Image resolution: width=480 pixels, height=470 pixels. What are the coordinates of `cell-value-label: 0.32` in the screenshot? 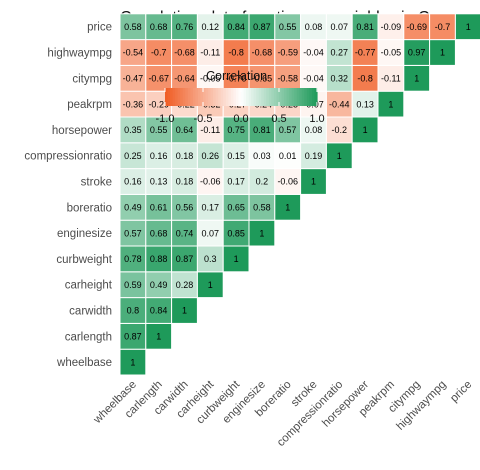 It's located at (340, 79).